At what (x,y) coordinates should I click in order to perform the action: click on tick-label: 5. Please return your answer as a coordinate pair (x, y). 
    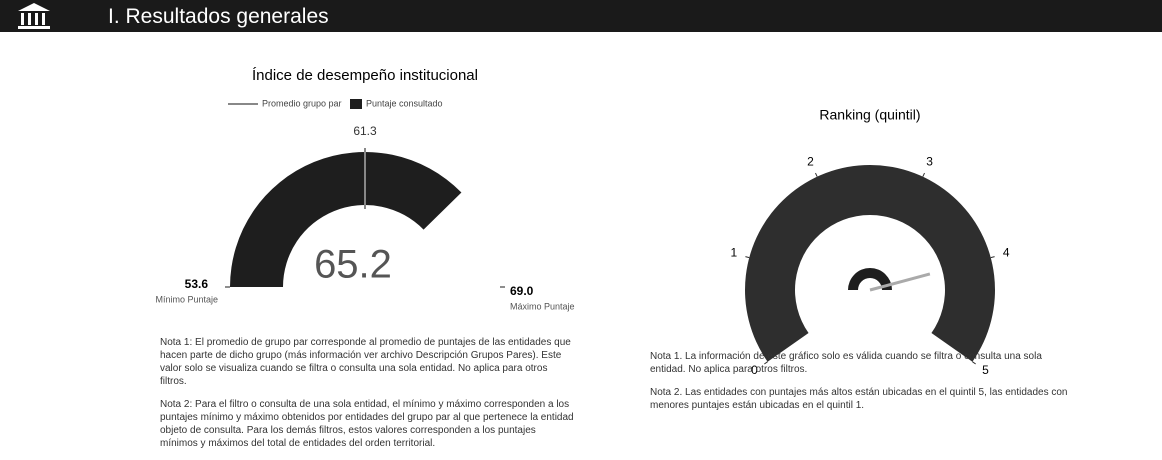
    Looking at the image, I should click on (985, 370).